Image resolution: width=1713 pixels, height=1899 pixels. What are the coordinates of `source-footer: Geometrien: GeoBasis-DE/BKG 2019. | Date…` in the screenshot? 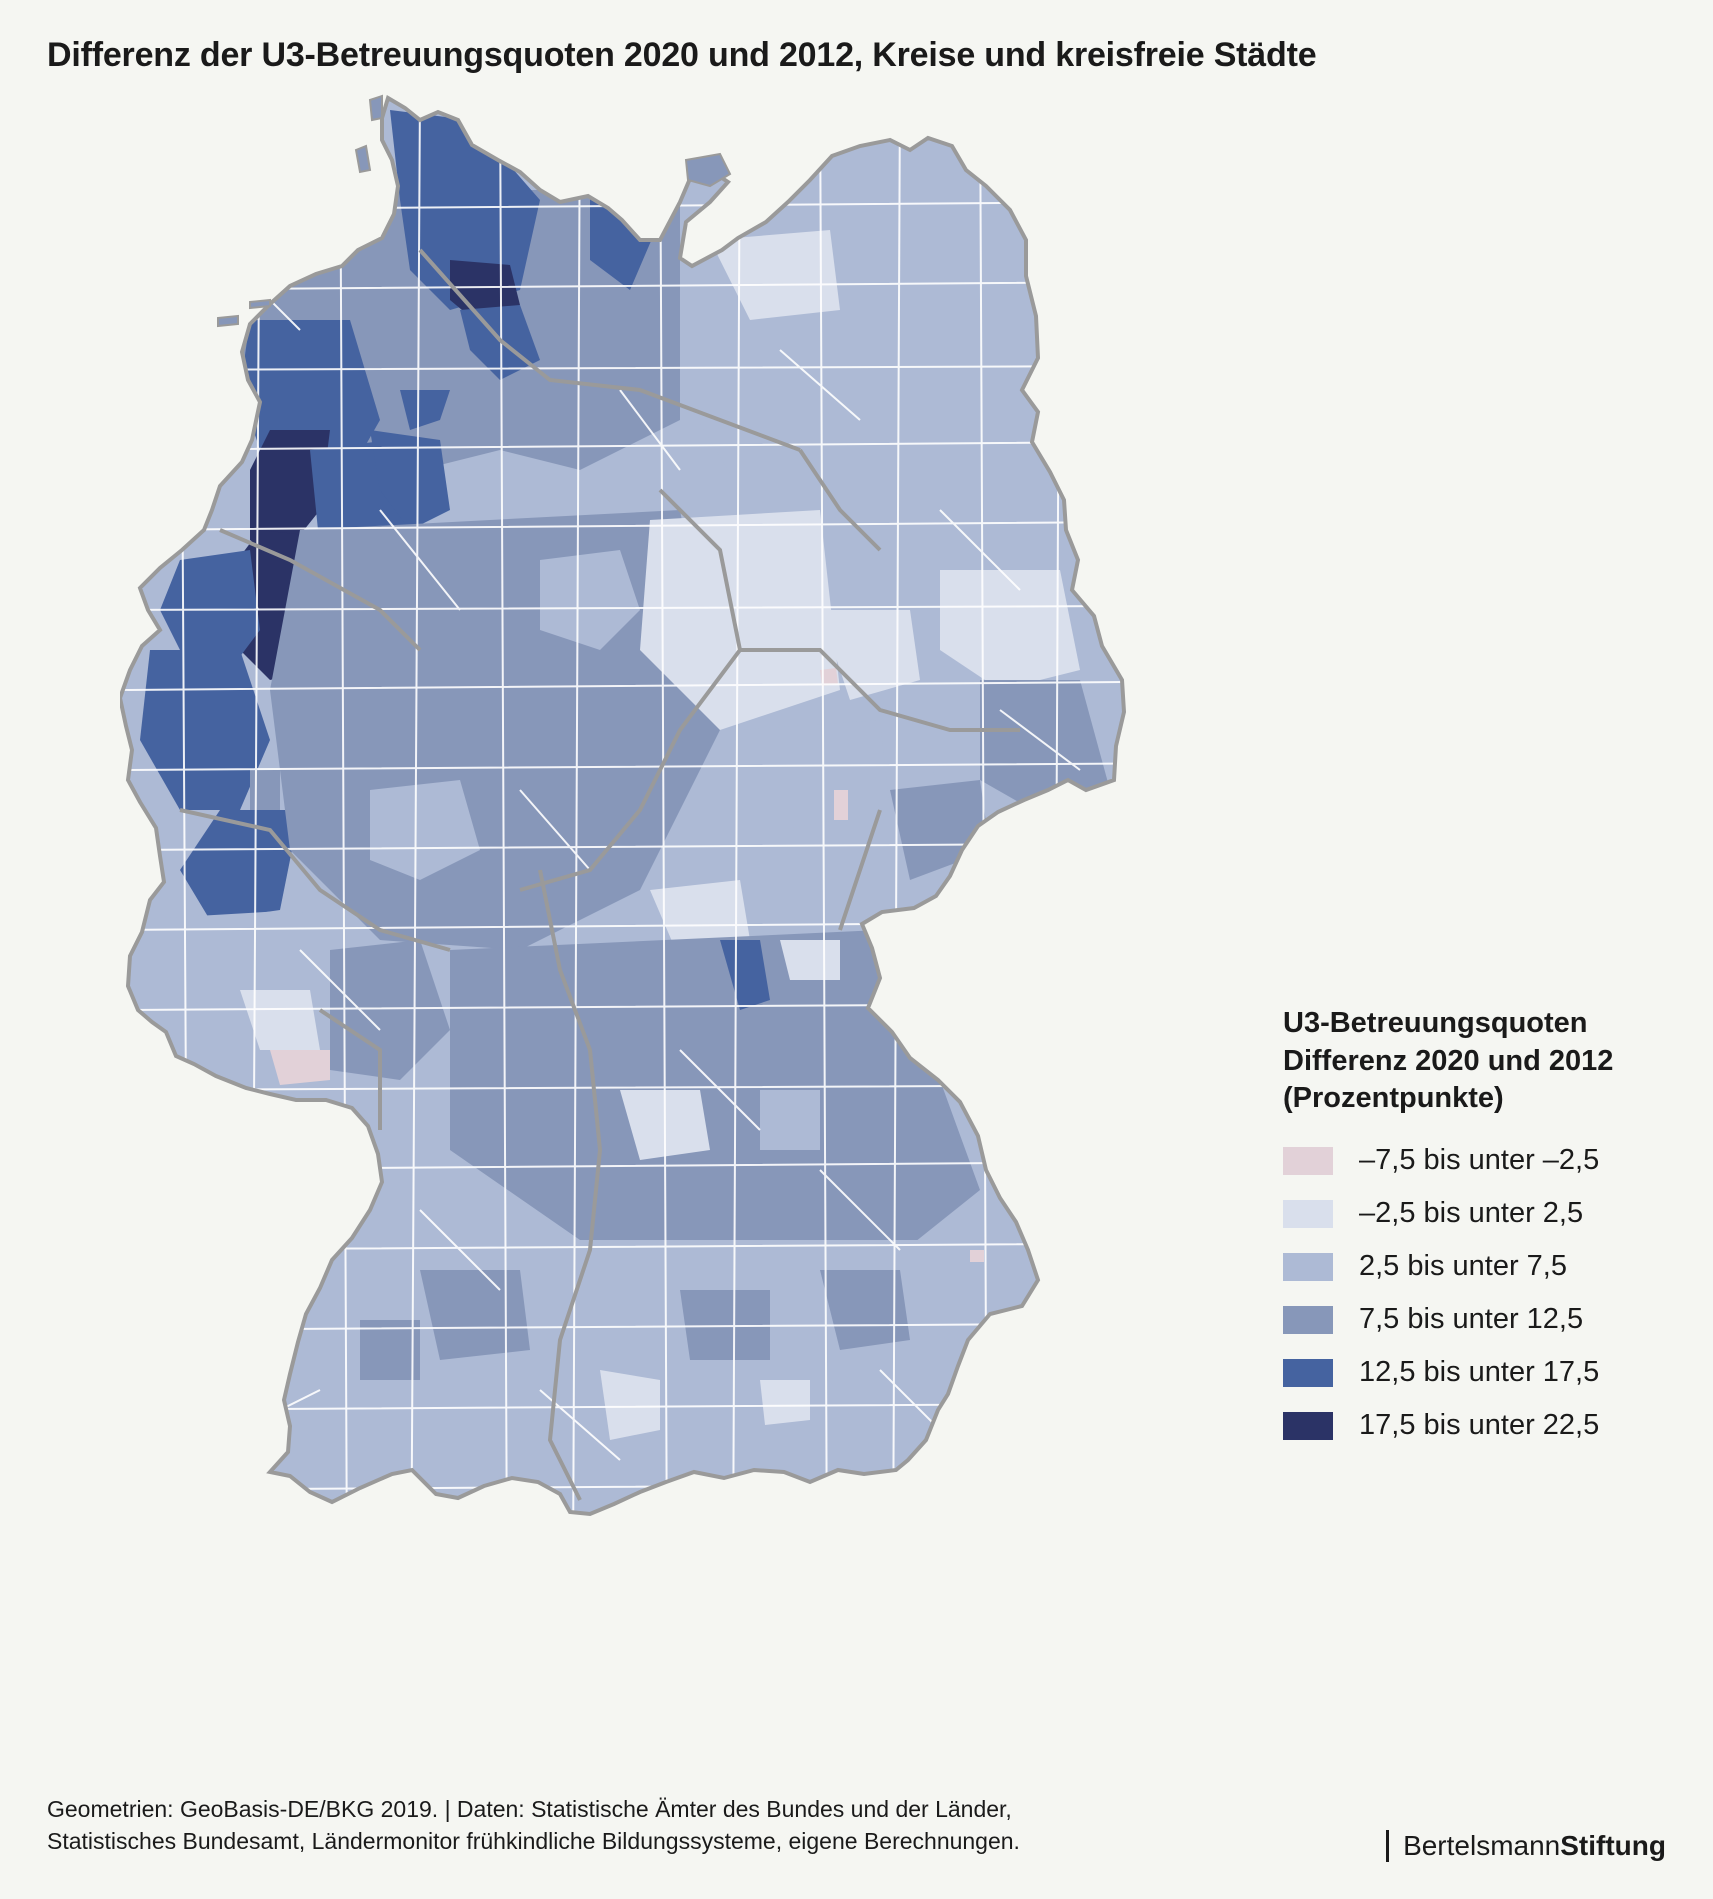 It's located at (533, 1825).